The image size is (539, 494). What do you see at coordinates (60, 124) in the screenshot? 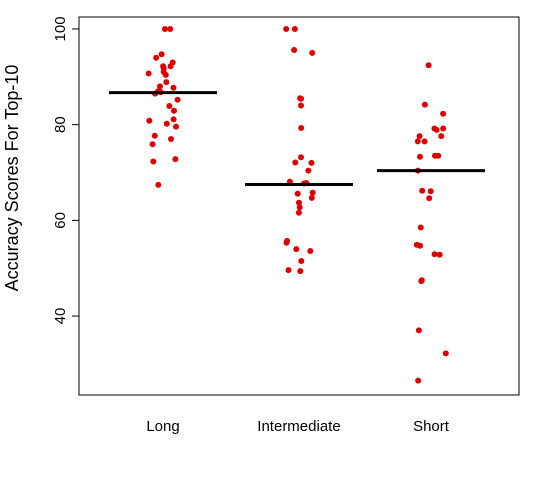
I see `y-tick-label: 80` at bounding box center [60, 124].